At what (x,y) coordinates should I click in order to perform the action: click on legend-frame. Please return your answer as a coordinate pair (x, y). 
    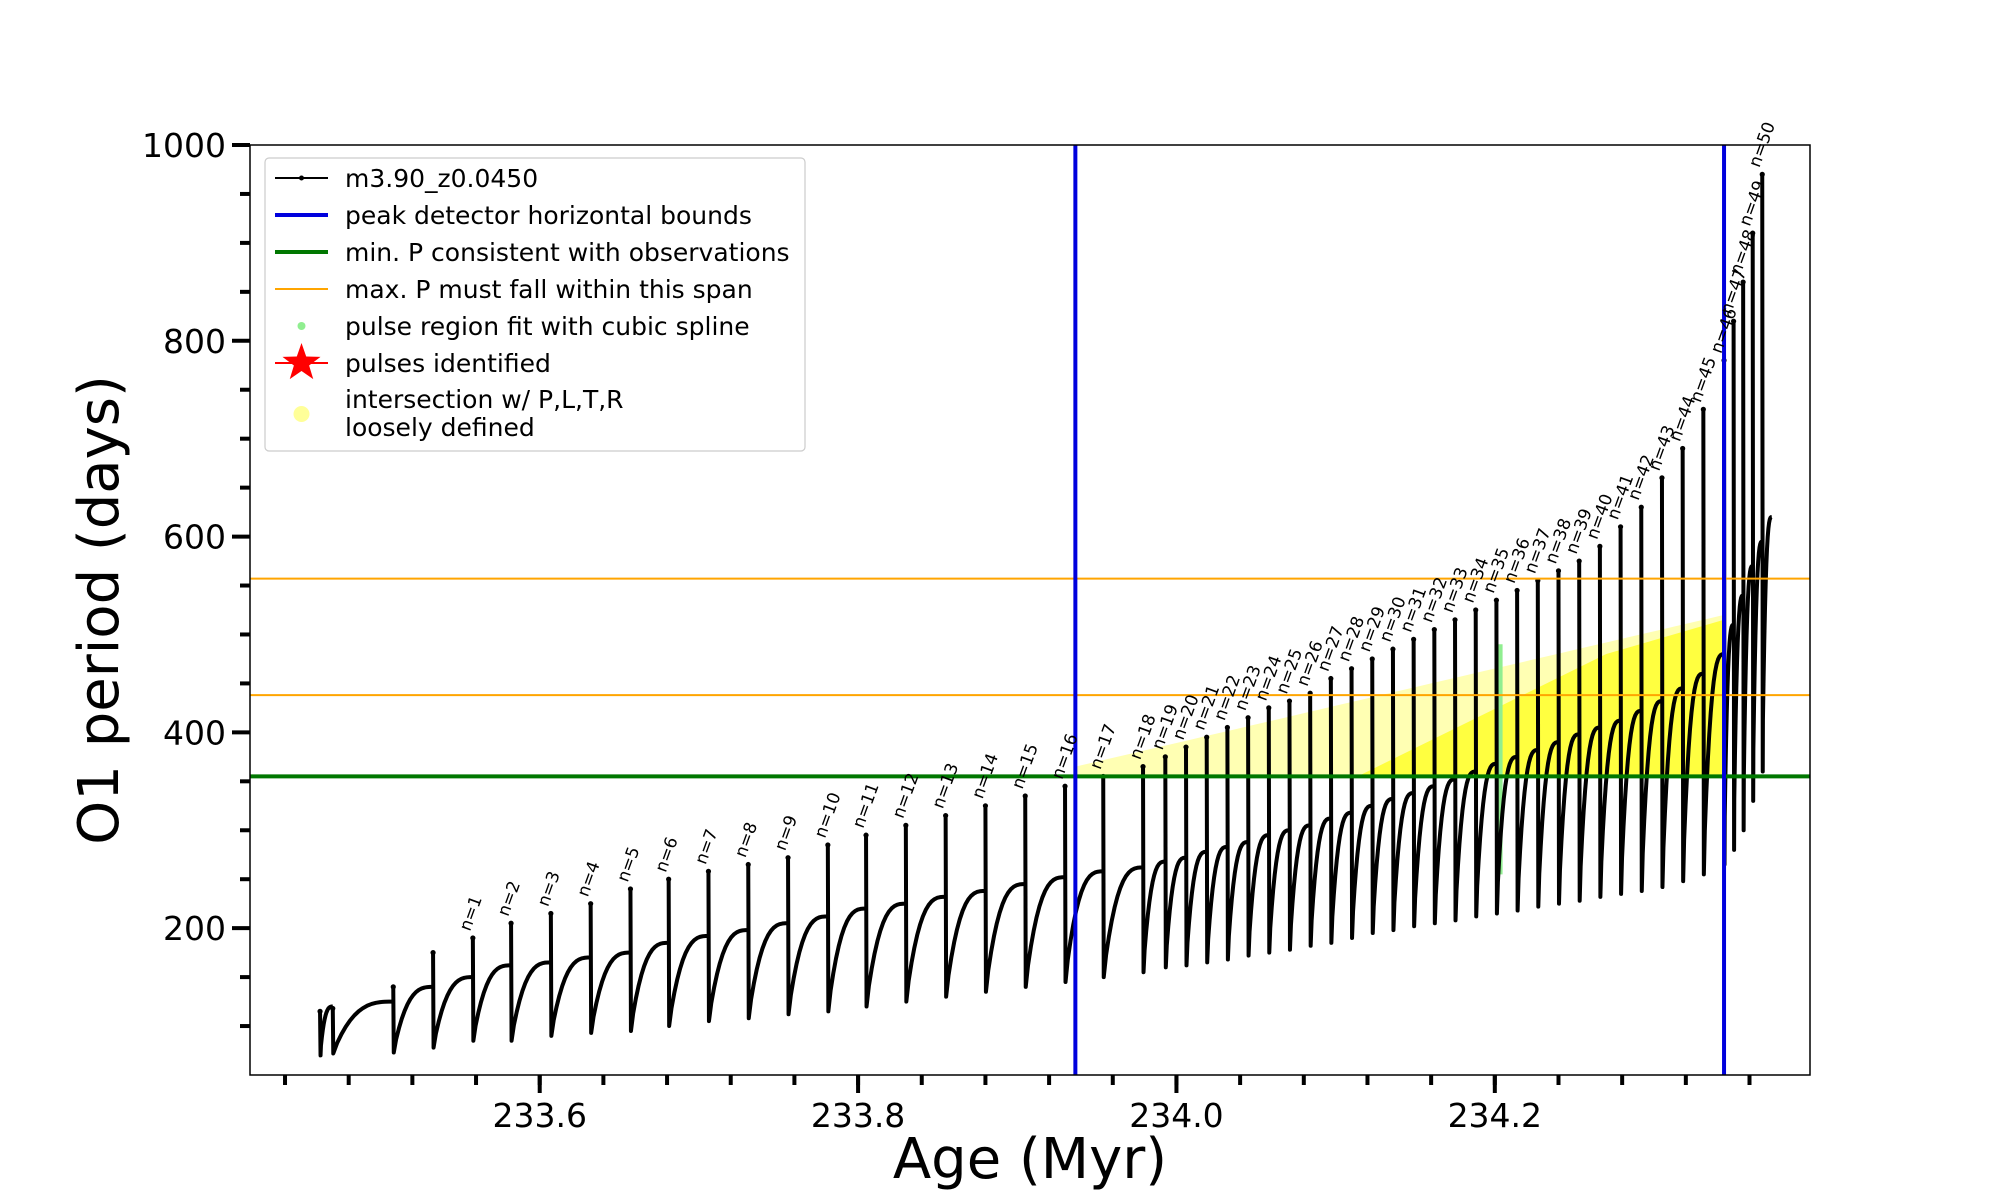
    Looking at the image, I should click on (535, 304).